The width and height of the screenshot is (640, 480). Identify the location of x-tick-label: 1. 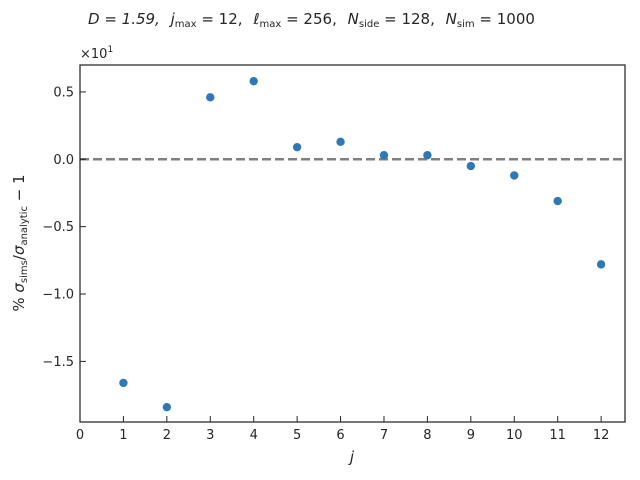
(123, 435).